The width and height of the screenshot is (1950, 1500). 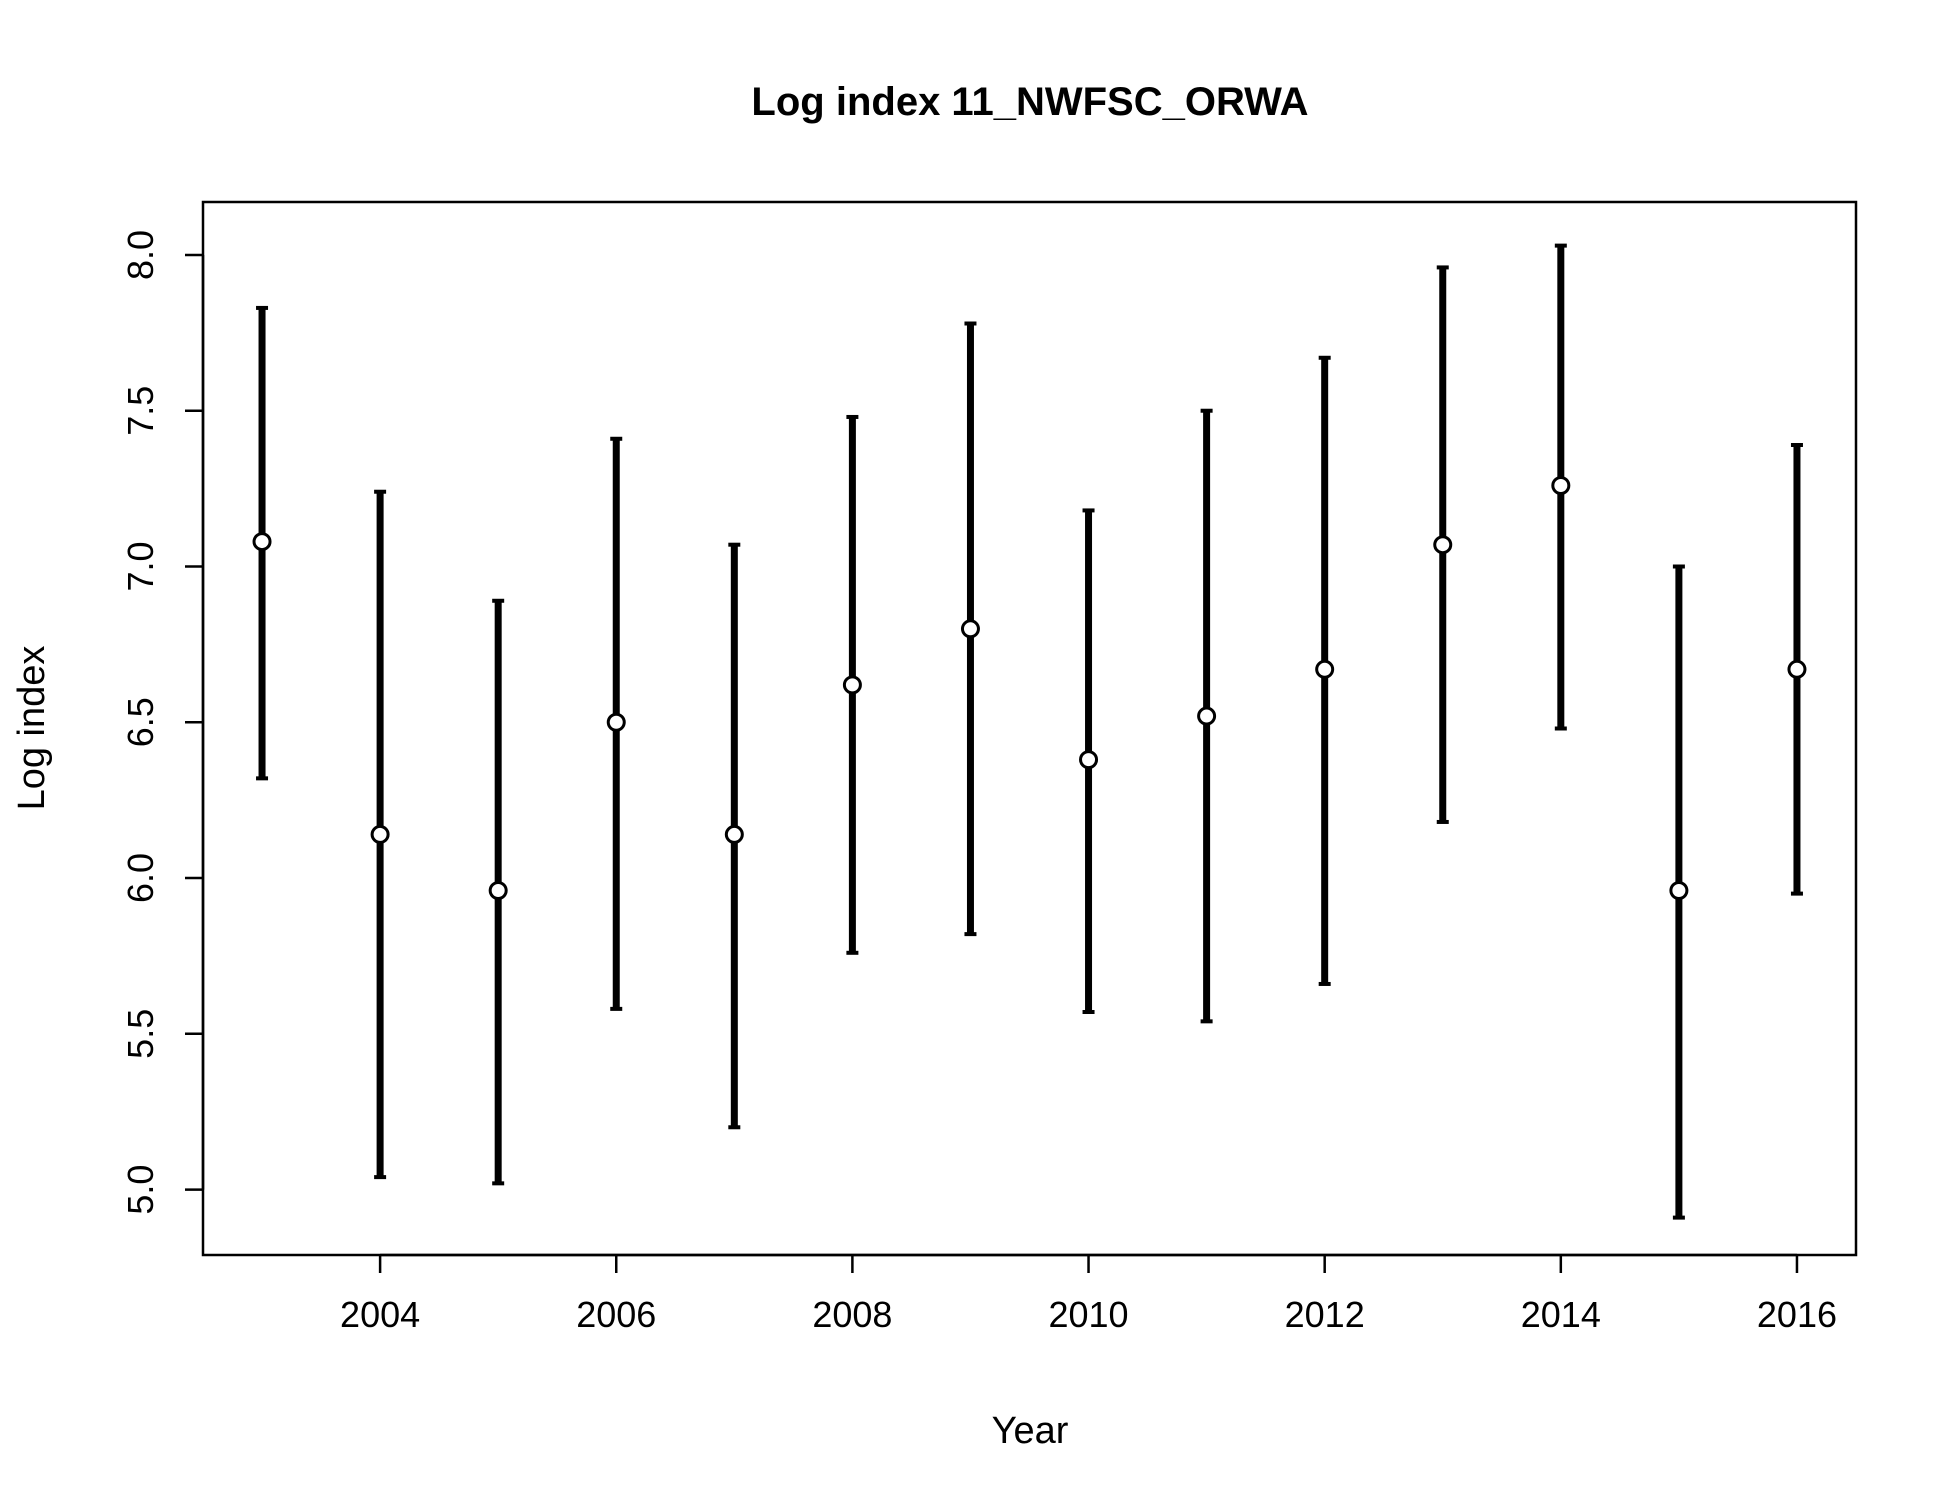 What do you see at coordinates (1561, 1314) in the screenshot?
I see `x-tick-label: 2014` at bounding box center [1561, 1314].